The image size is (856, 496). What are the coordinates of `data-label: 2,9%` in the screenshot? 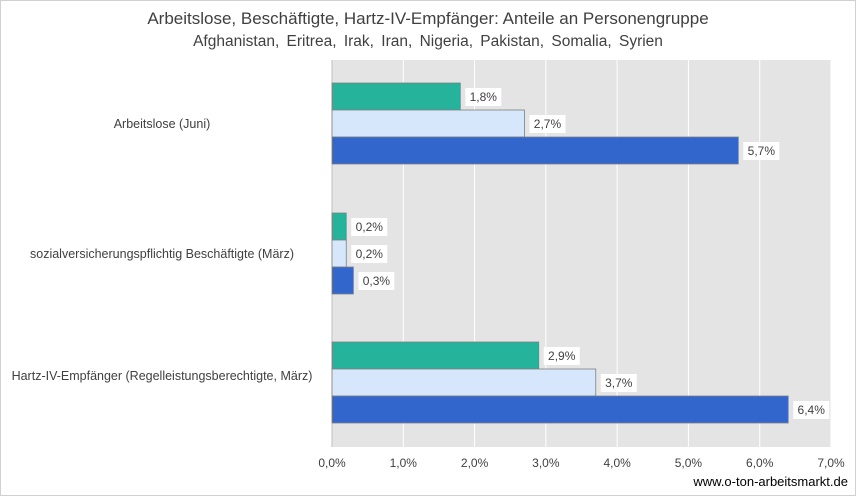 It's located at (562, 356).